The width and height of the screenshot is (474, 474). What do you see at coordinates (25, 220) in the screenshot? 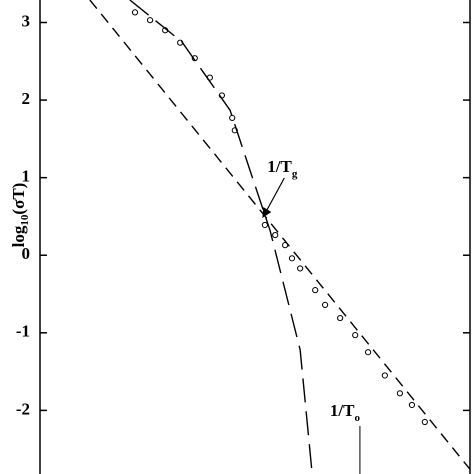
I see `y-label-sub: 10` at bounding box center [25, 220].